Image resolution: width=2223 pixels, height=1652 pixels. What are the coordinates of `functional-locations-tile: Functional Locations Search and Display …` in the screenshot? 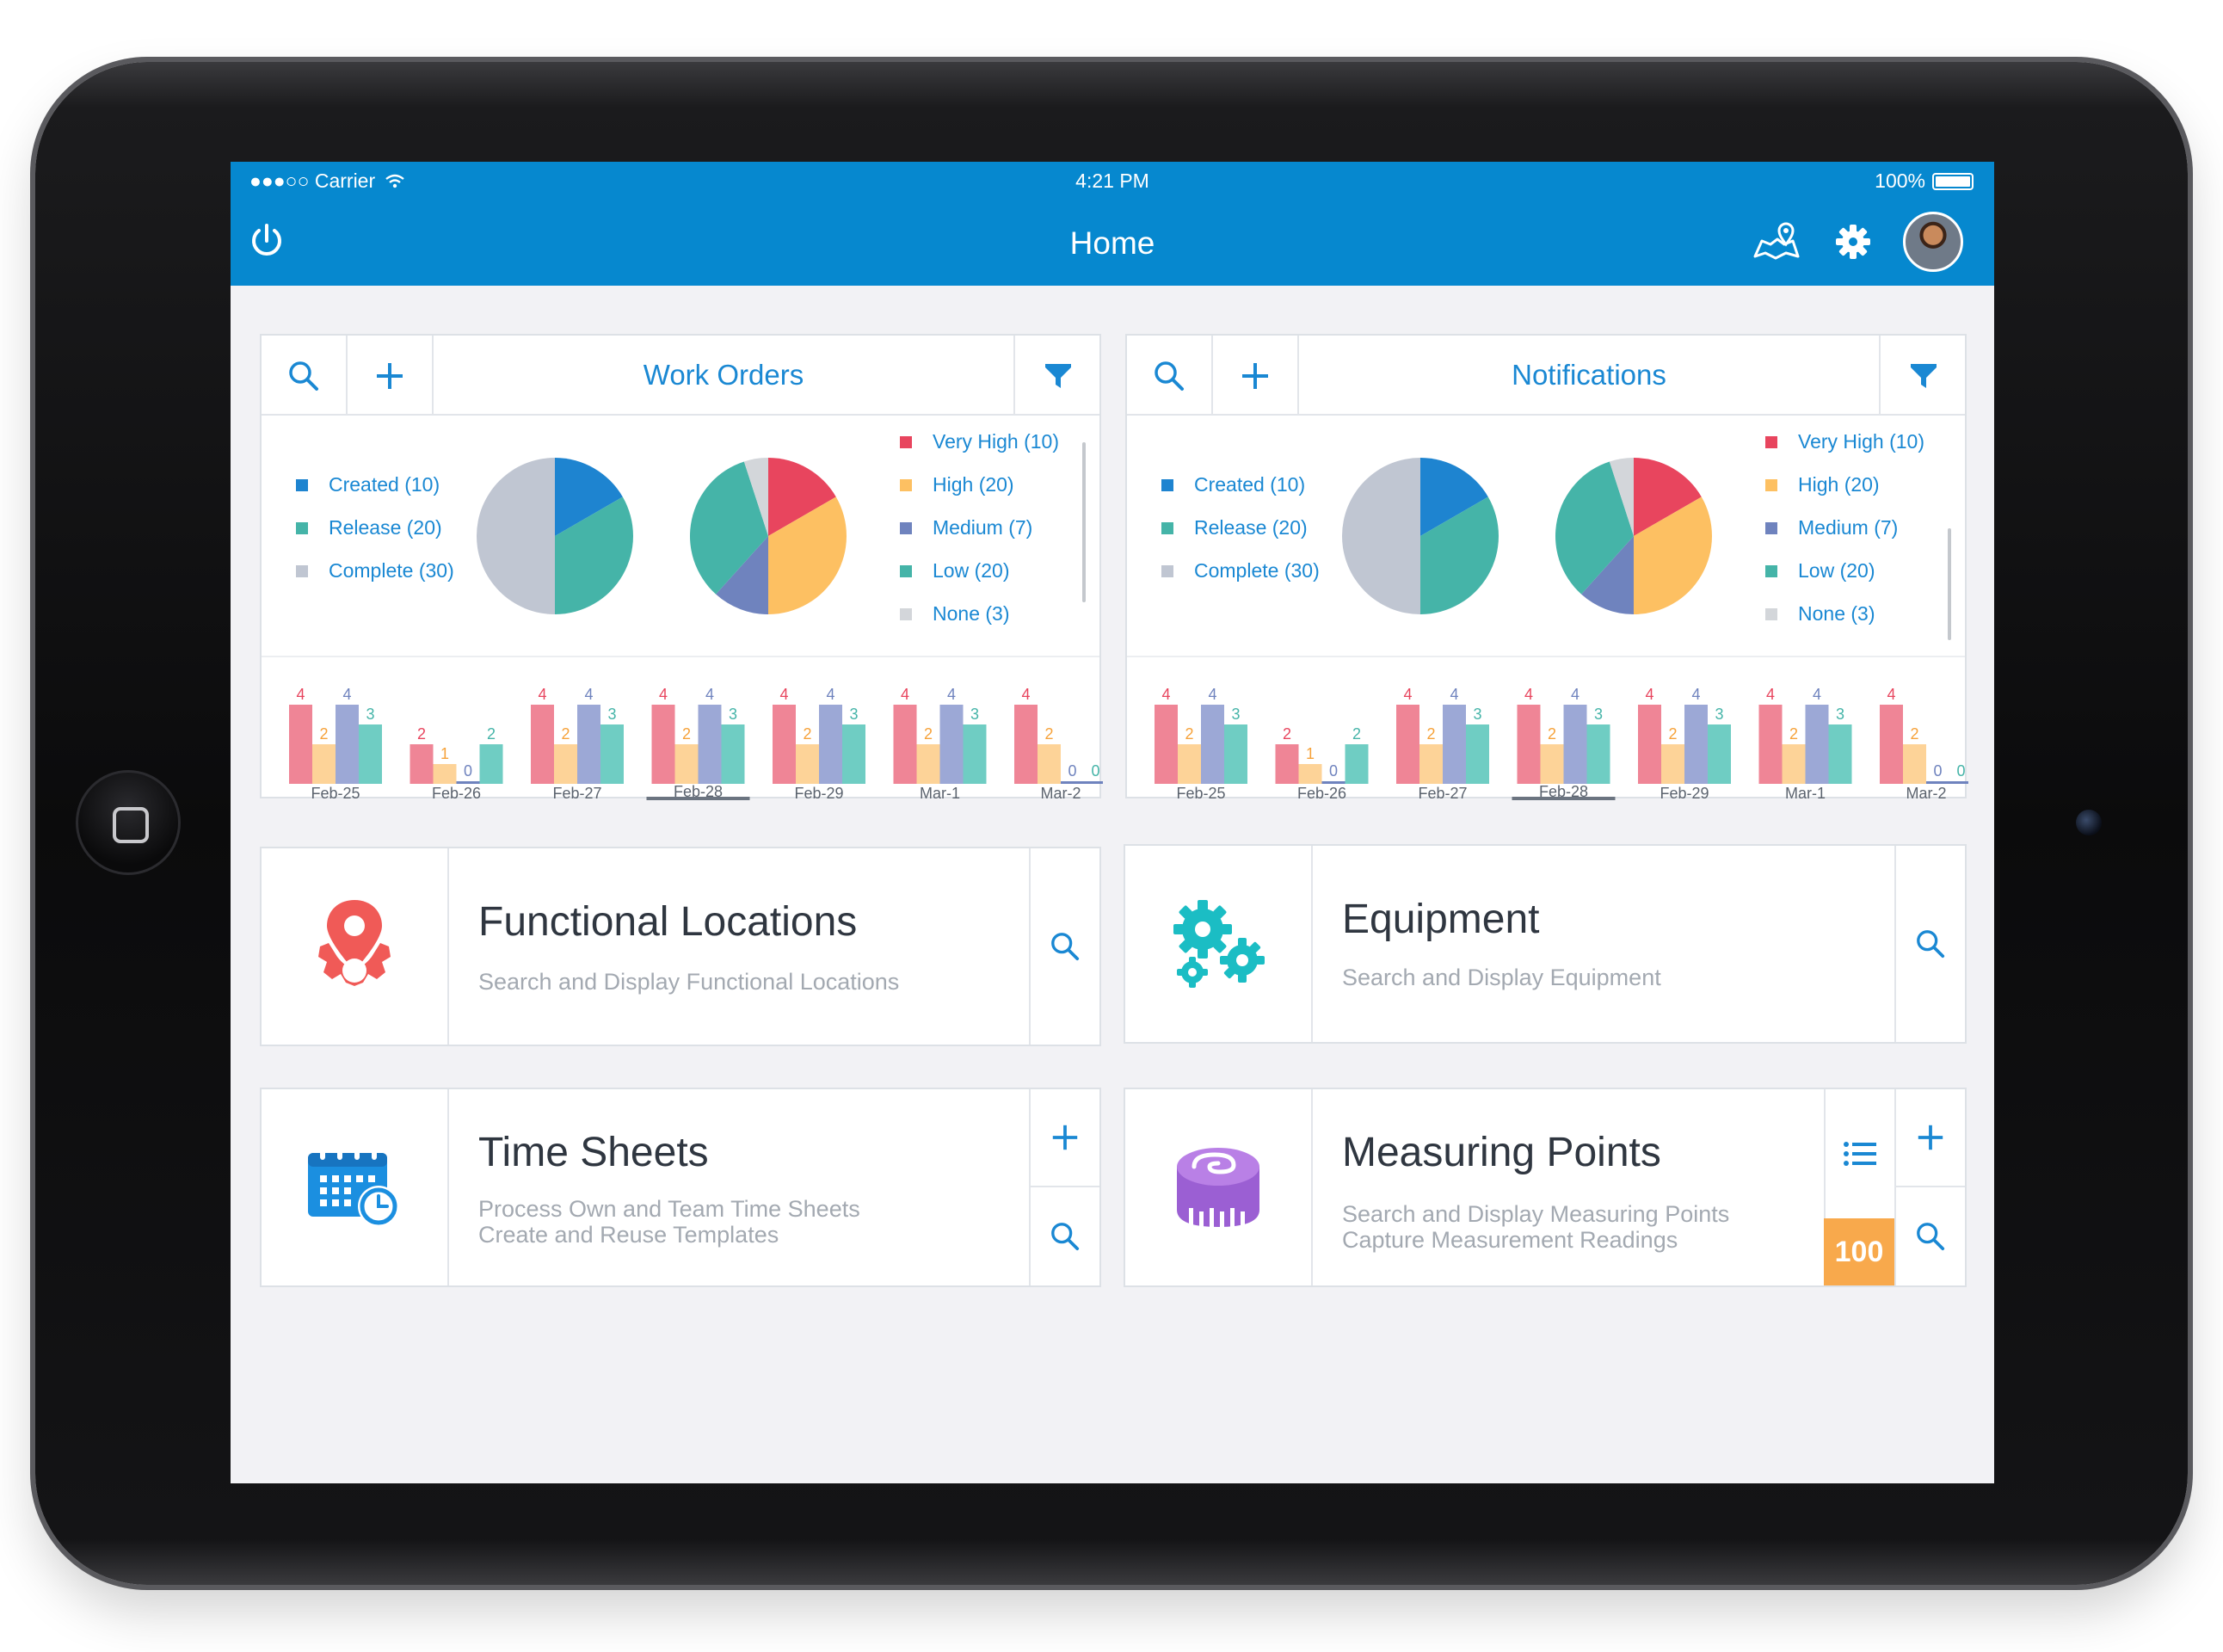 It's located at (681, 946).